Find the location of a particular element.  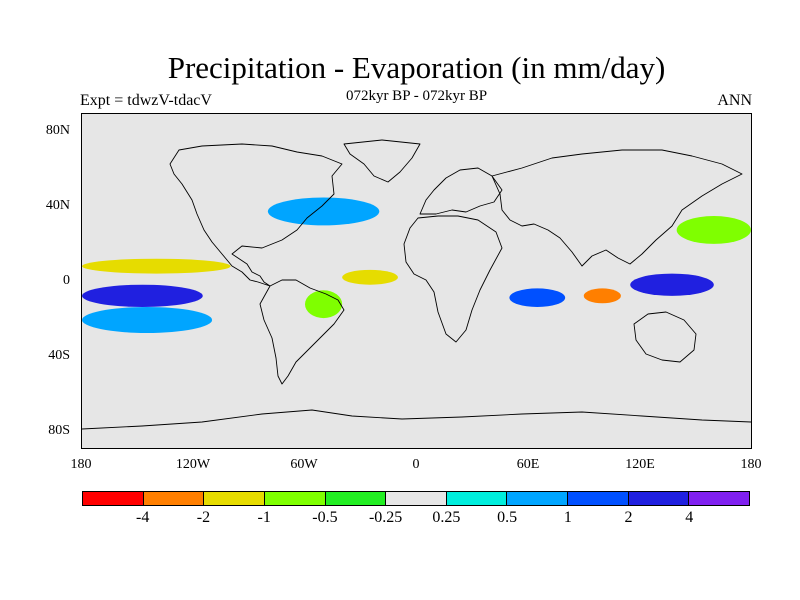

plot-subtitle: 072kyr BP - 072kyr BP is located at coordinates (416, 96).